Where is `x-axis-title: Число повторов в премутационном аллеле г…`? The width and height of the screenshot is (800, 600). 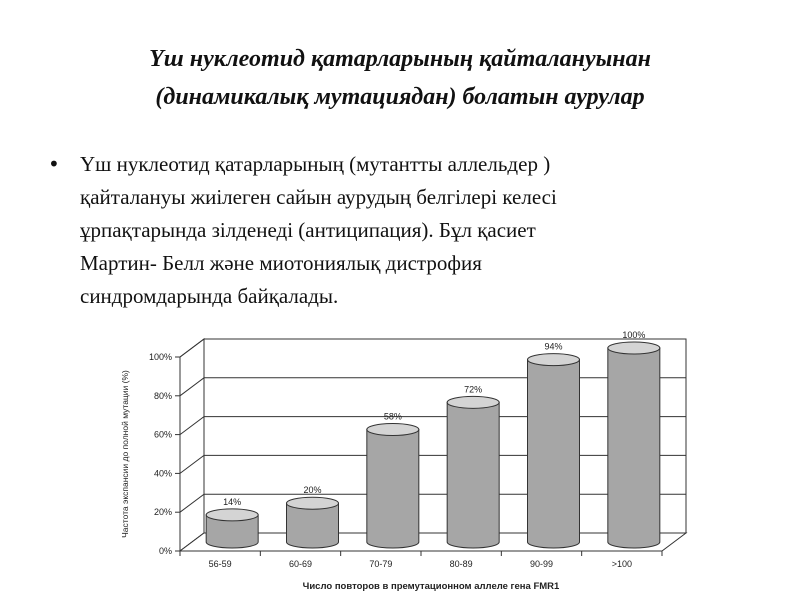
x-axis-title: Число повторов в премутационном аллеле г… is located at coordinates (431, 586).